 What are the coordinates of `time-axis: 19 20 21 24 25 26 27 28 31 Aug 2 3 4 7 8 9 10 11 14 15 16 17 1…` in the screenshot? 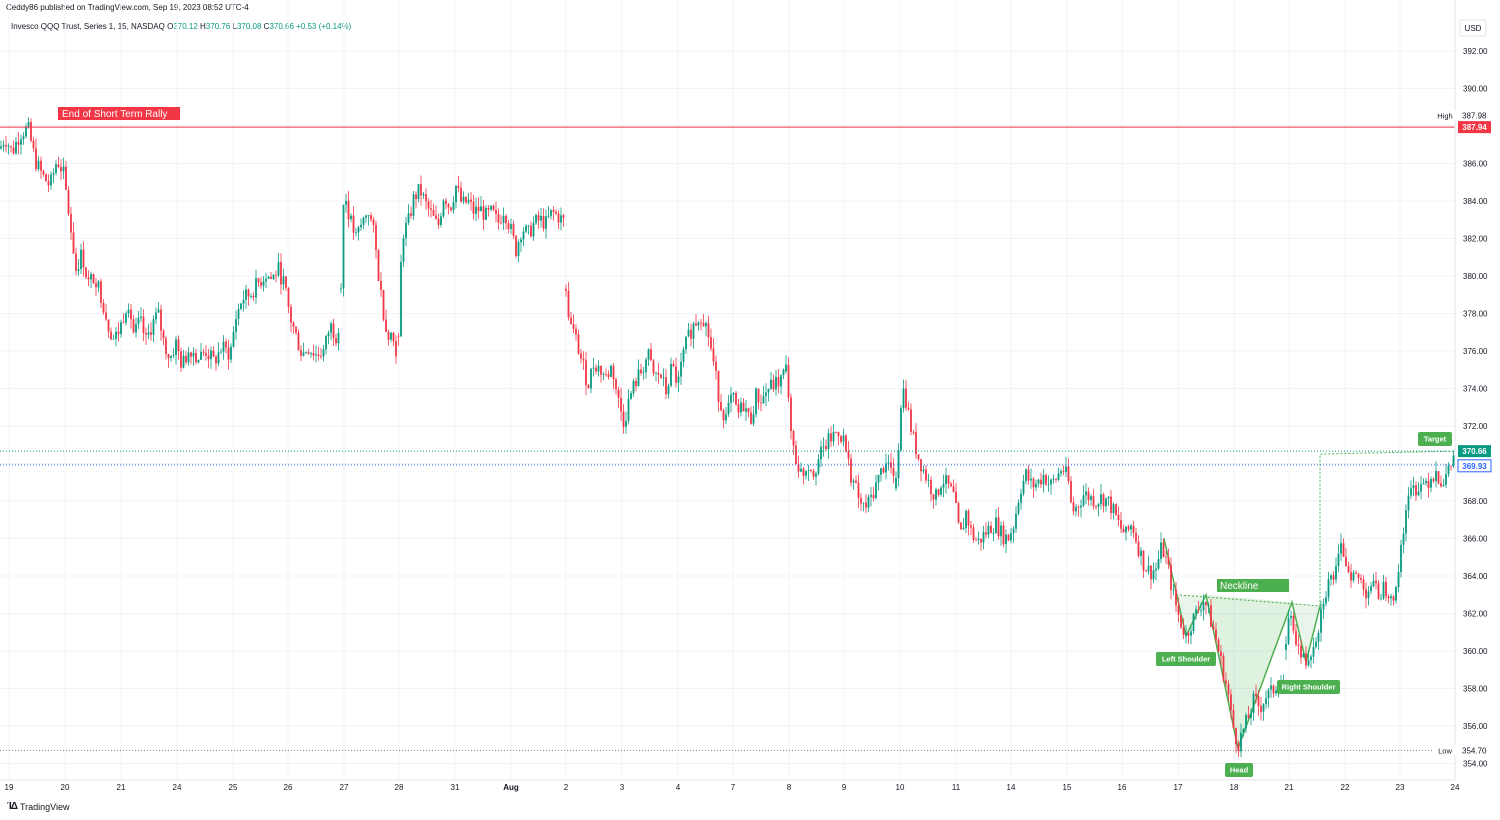 It's located at (730, 785).